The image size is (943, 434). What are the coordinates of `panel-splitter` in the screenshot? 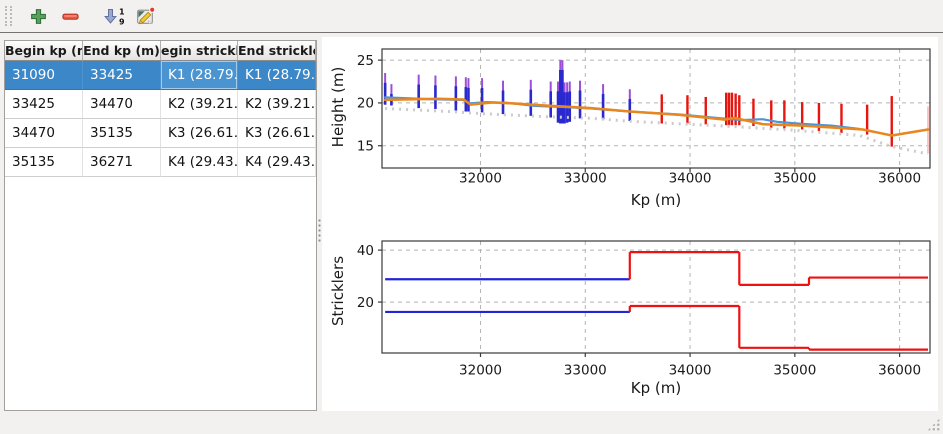 It's located at (319, 225).